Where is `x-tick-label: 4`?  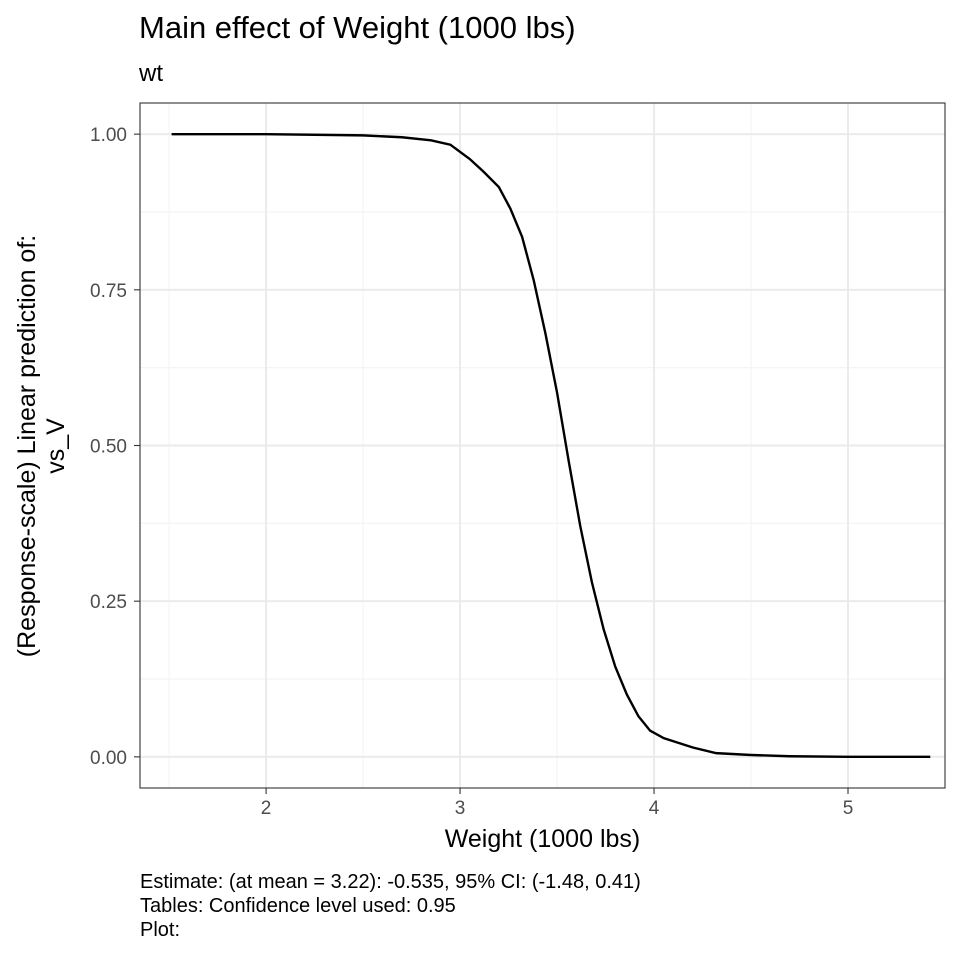
x-tick-label: 4 is located at coordinates (654, 808).